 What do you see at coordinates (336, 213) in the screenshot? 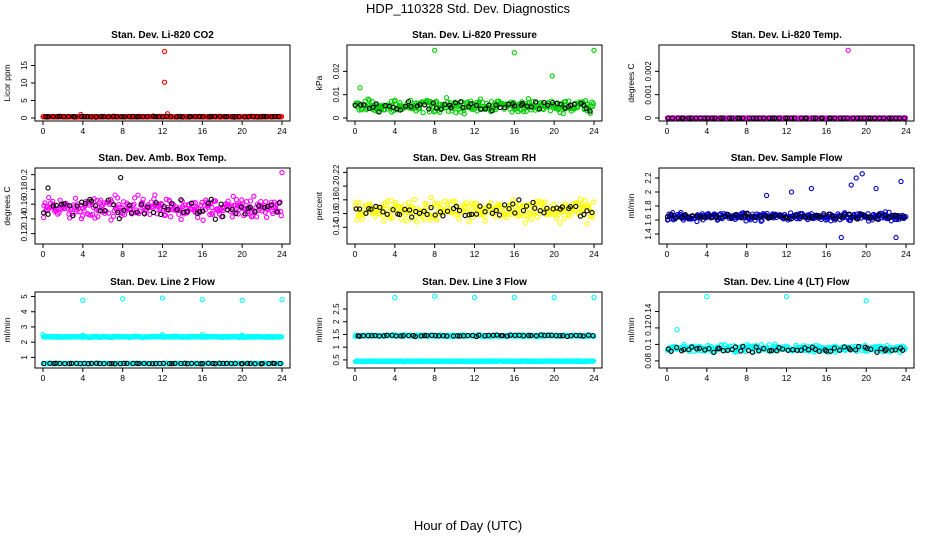
I see `y-tick-label: 0.16` at bounding box center [336, 213].